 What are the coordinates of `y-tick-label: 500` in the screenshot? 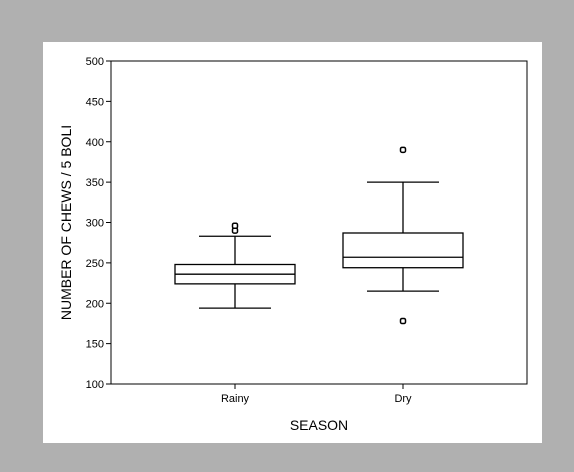 It's located at (95, 62).